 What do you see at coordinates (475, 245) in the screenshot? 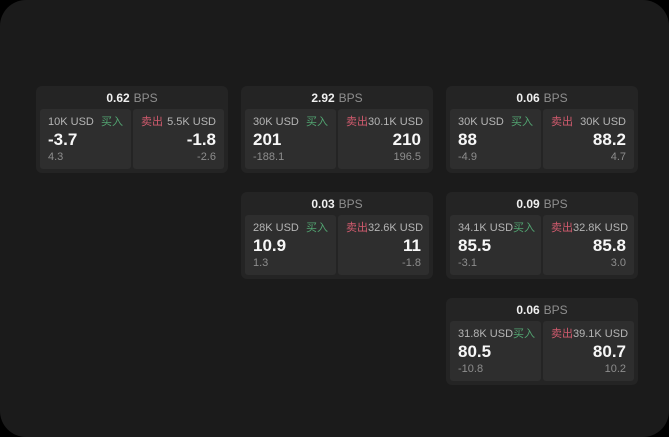
I see `buy-price: 85.5` at bounding box center [475, 245].